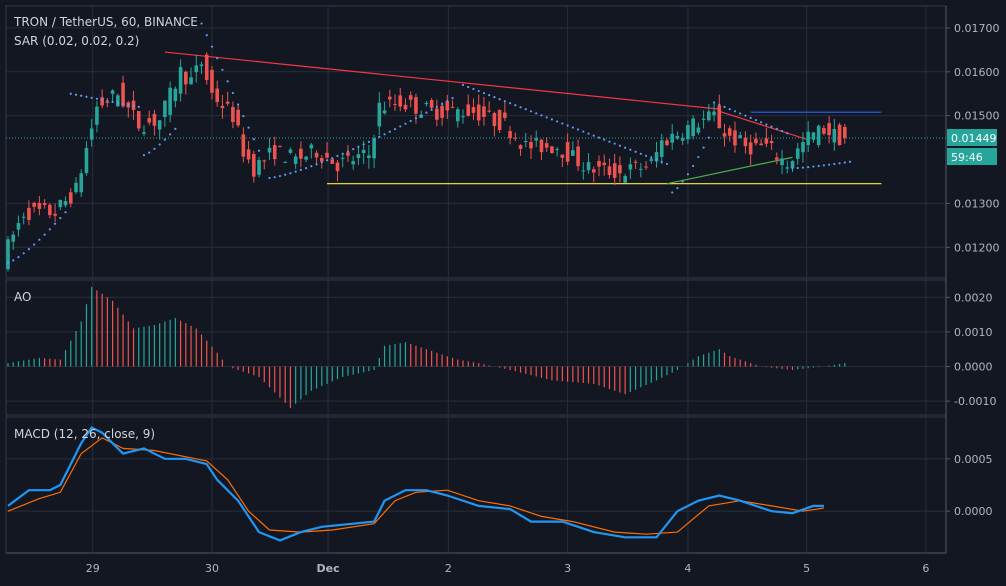  What do you see at coordinates (415, 486) in the screenshot?
I see `signal-line` at bounding box center [415, 486].